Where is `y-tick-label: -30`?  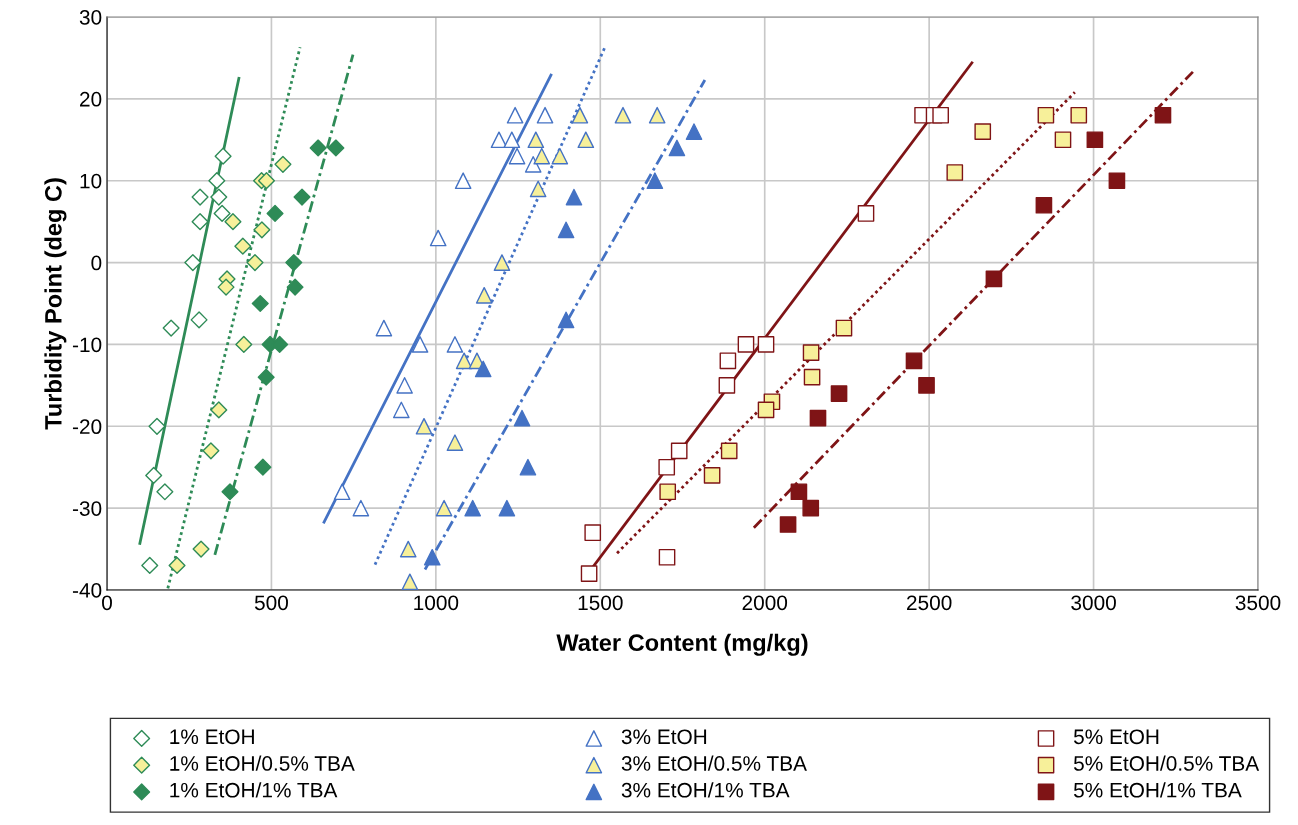
y-tick-label: -30 is located at coordinates (87, 508).